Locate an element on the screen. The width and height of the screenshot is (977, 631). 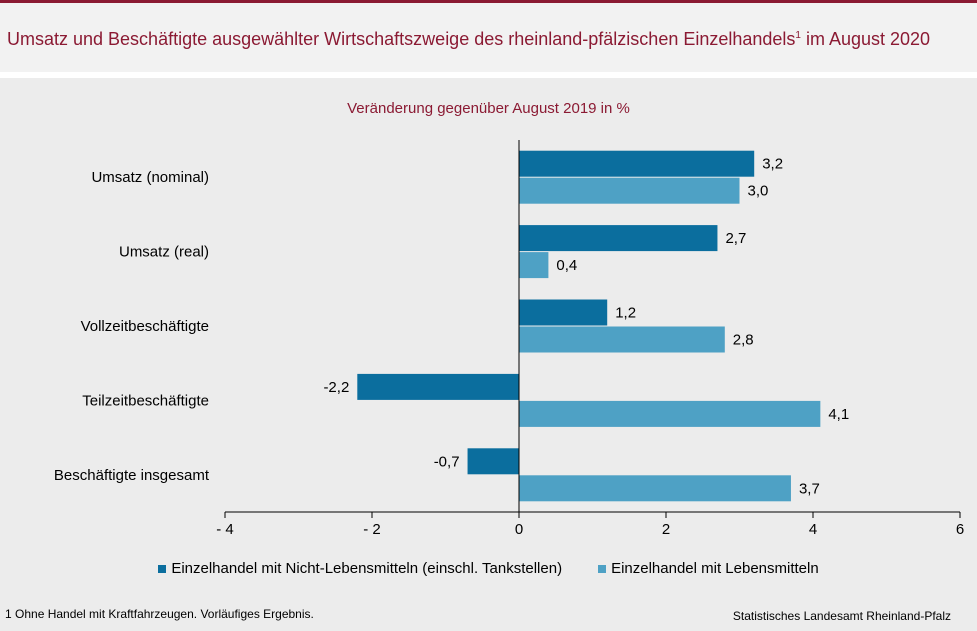
category-label: Vollzeitbeschäftigte is located at coordinates (145, 326).